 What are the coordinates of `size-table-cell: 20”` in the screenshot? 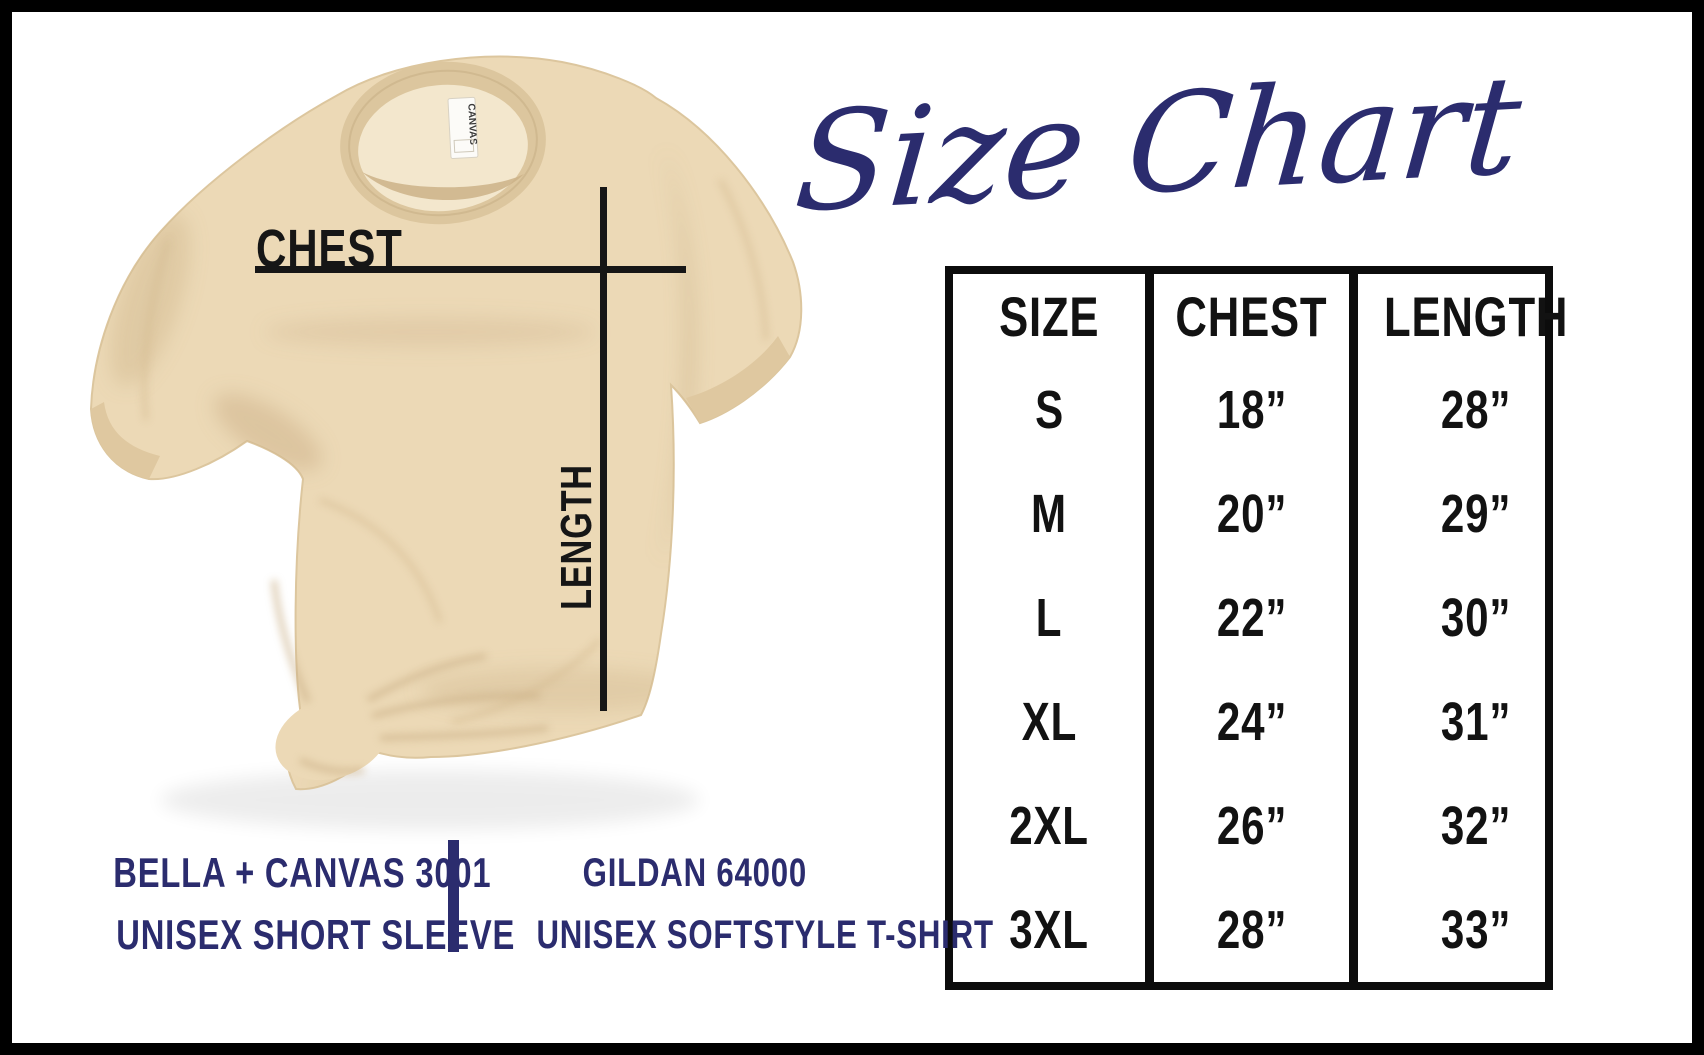 It's located at (1251, 514).